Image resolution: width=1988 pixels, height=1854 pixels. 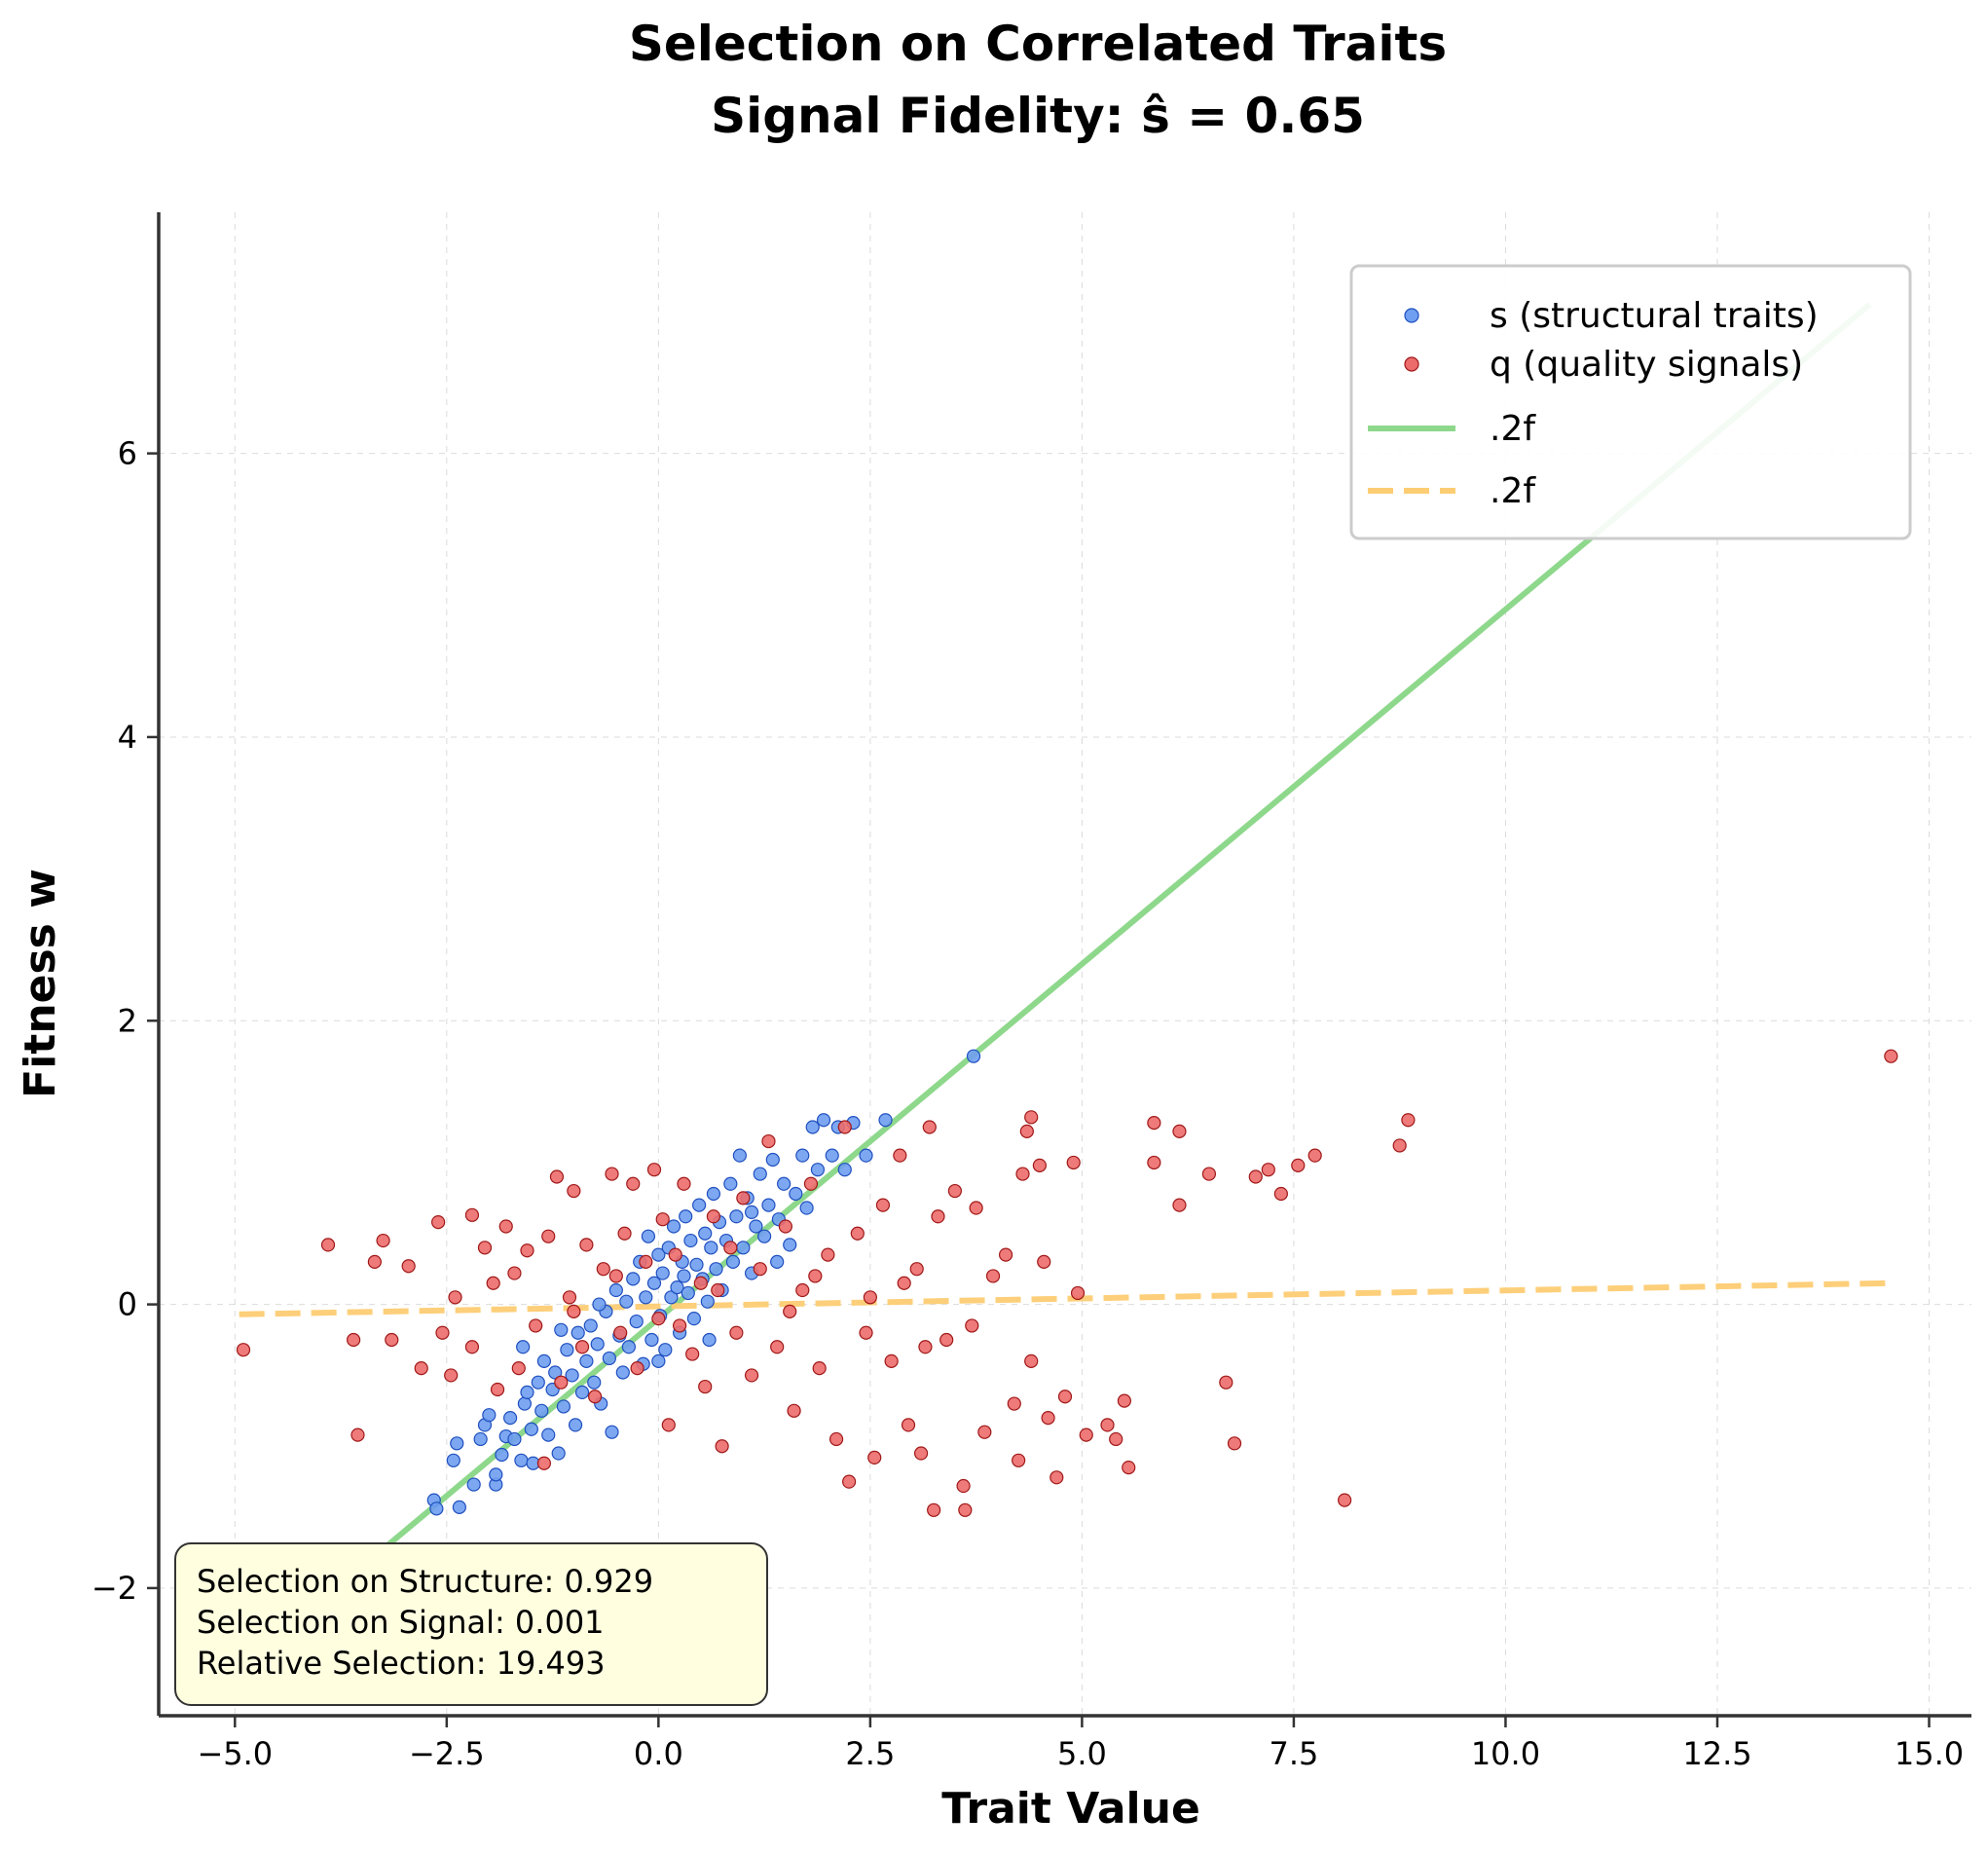 I want to click on legend-label-2: .2f, so click(x=1513, y=429).